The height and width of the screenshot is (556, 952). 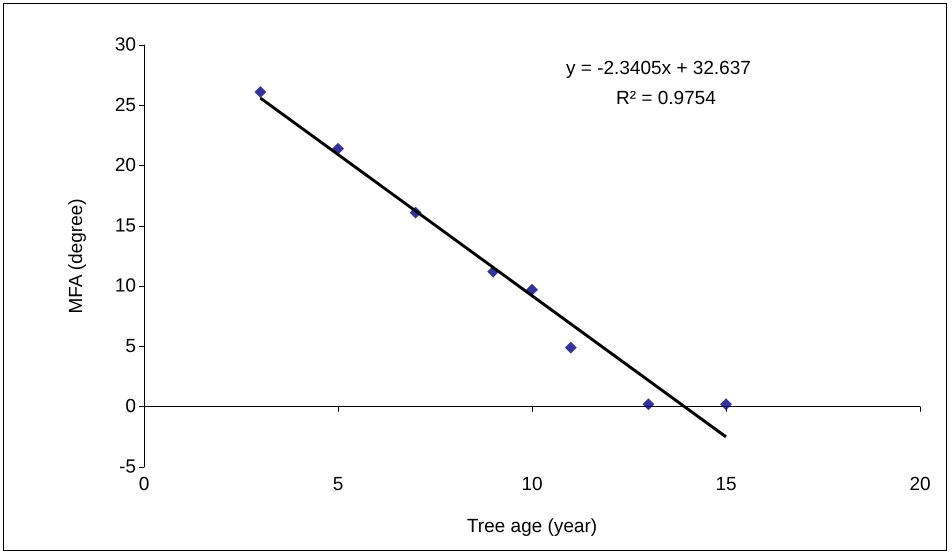 What do you see at coordinates (76, 256) in the screenshot?
I see `y-axis-title: MFA (degree)` at bounding box center [76, 256].